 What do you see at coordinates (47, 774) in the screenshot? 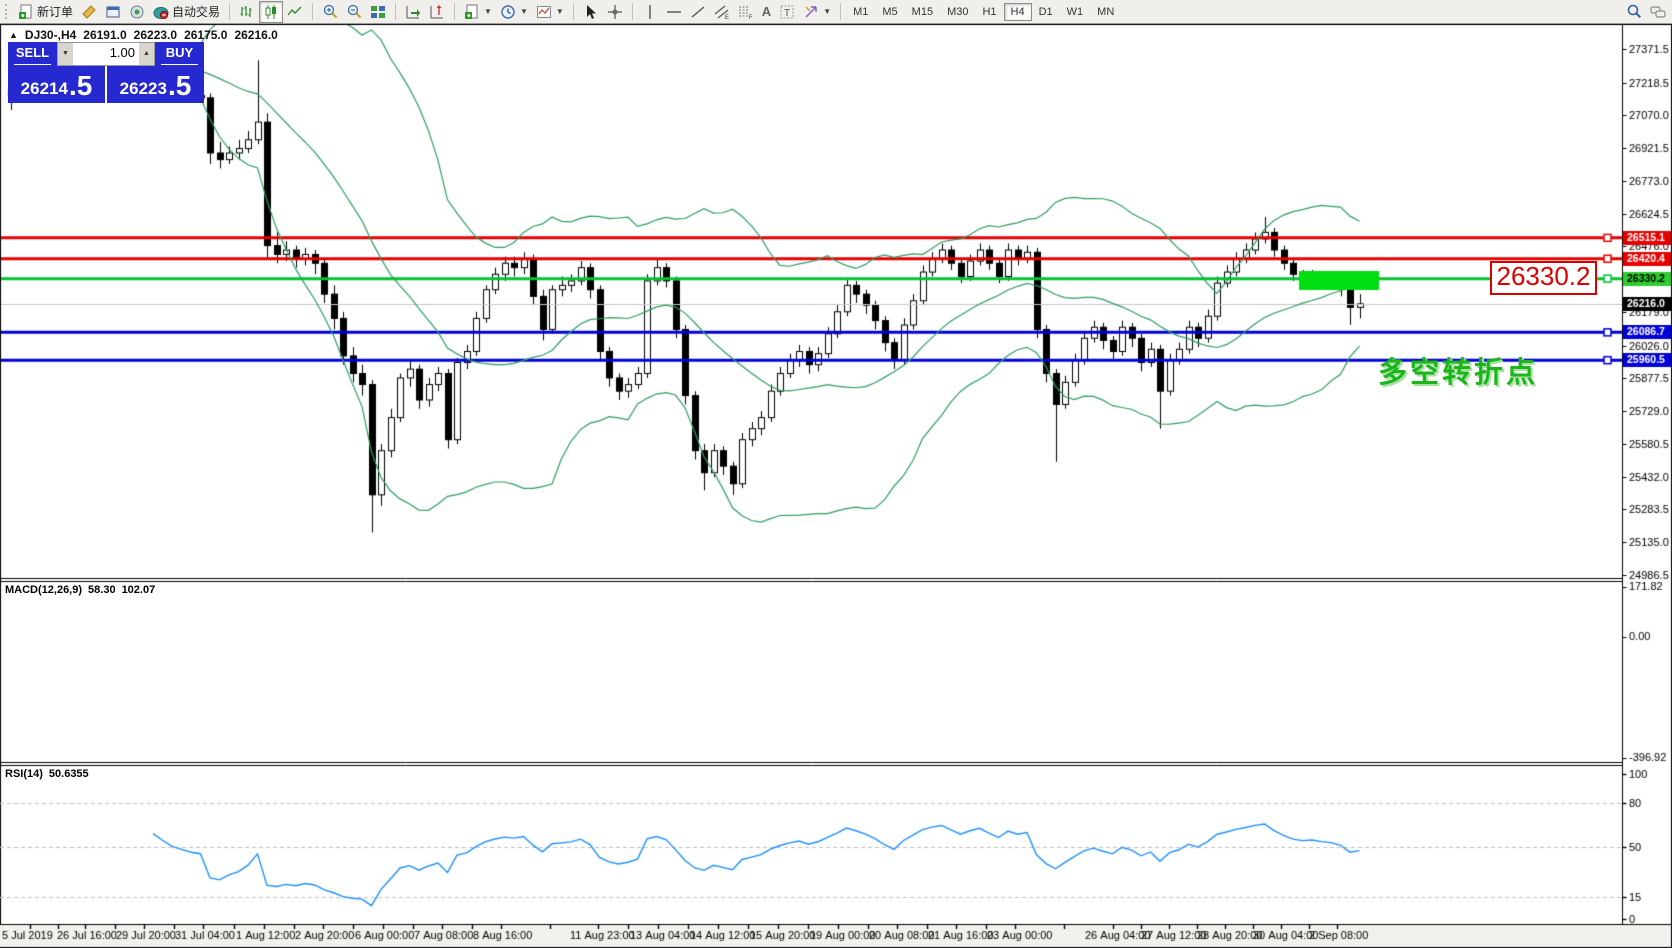
I see `rsi-label: RSI(14) 50.6355` at bounding box center [47, 774].